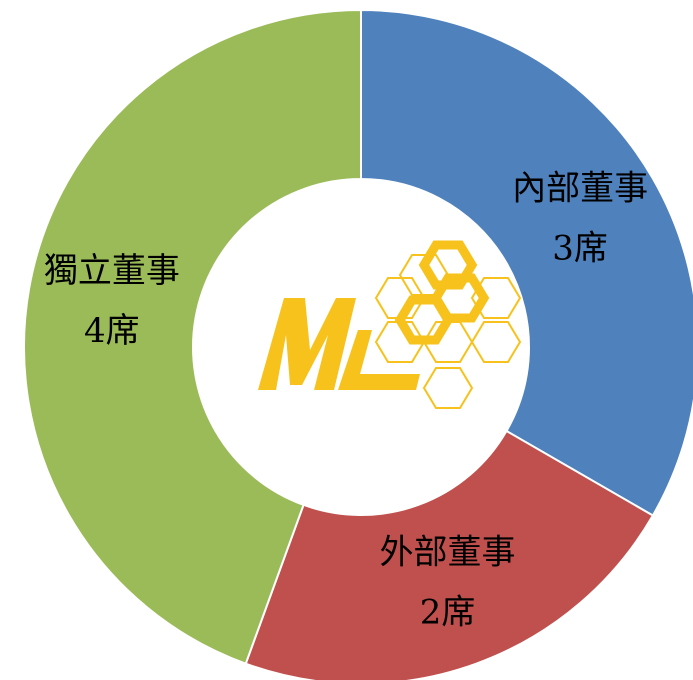 Image resolution: width=693 pixels, height=680 pixels. Describe the element at coordinates (442, 292) in the screenshot. I see `logo-hex-bold` at that location.